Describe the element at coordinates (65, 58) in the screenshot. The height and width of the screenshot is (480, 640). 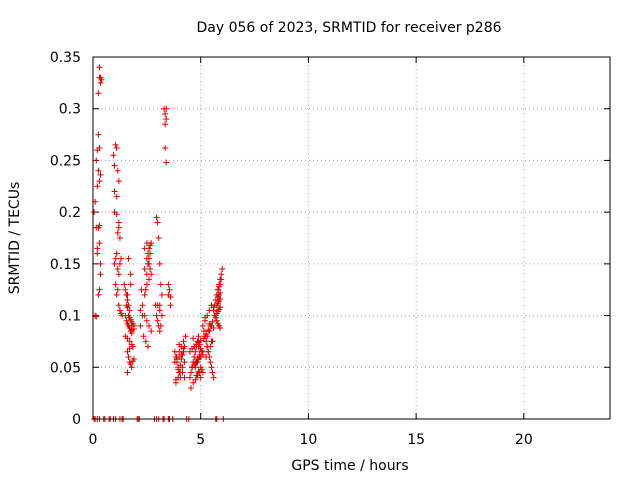
I see `y-tick-label: 0.35` at that location.